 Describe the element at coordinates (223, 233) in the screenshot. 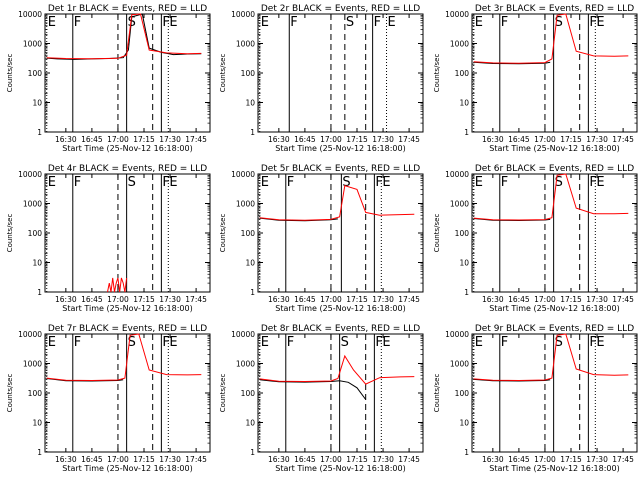

I see `det-5-ylabel: Counts/sec` at that location.